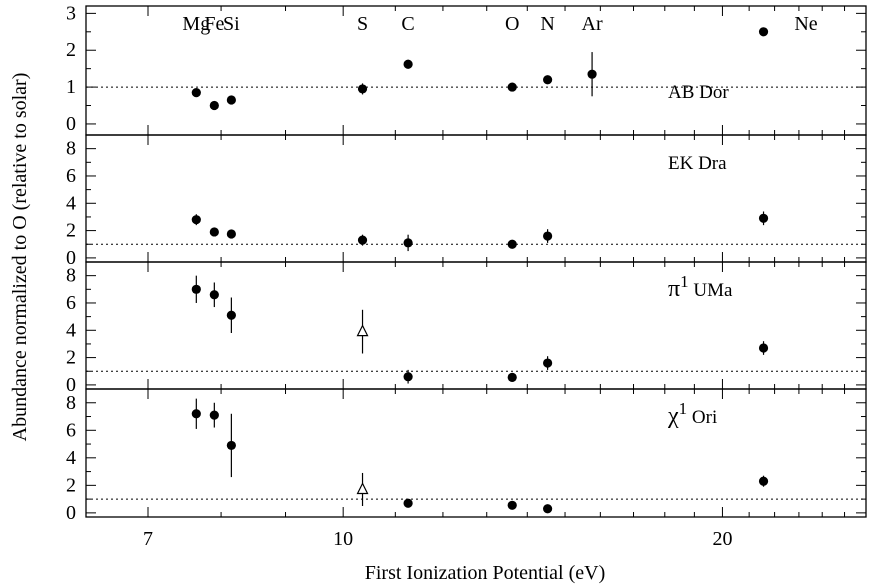 This screenshot has height=584, width=870. What do you see at coordinates (148, 539) in the screenshot?
I see `x-tick-label: 7` at bounding box center [148, 539].